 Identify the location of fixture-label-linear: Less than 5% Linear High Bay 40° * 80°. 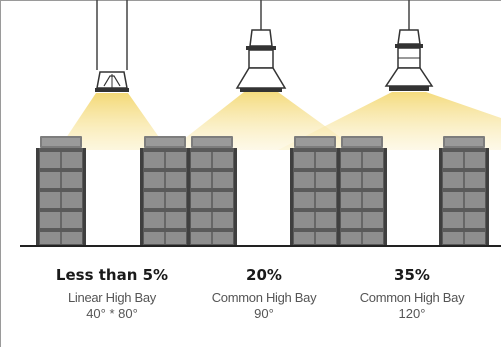
(112, 294).